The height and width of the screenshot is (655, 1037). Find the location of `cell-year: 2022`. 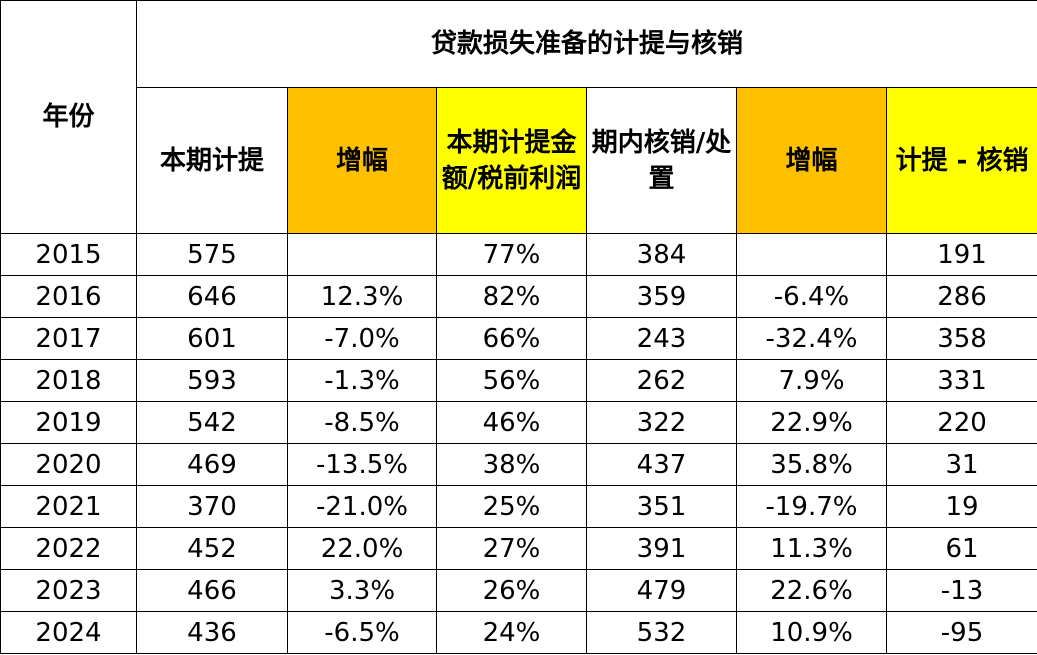

cell-year: 2022 is located at coordinates (68, 548).